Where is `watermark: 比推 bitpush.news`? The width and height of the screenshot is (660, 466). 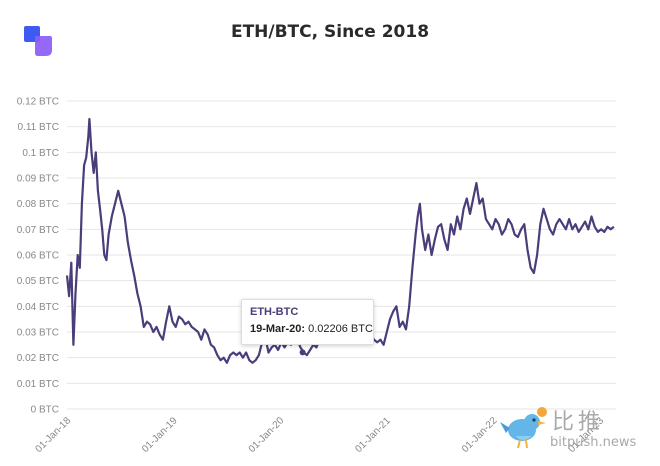
watermark: 比推 bitpush.news is located at coordinates (573, 429).